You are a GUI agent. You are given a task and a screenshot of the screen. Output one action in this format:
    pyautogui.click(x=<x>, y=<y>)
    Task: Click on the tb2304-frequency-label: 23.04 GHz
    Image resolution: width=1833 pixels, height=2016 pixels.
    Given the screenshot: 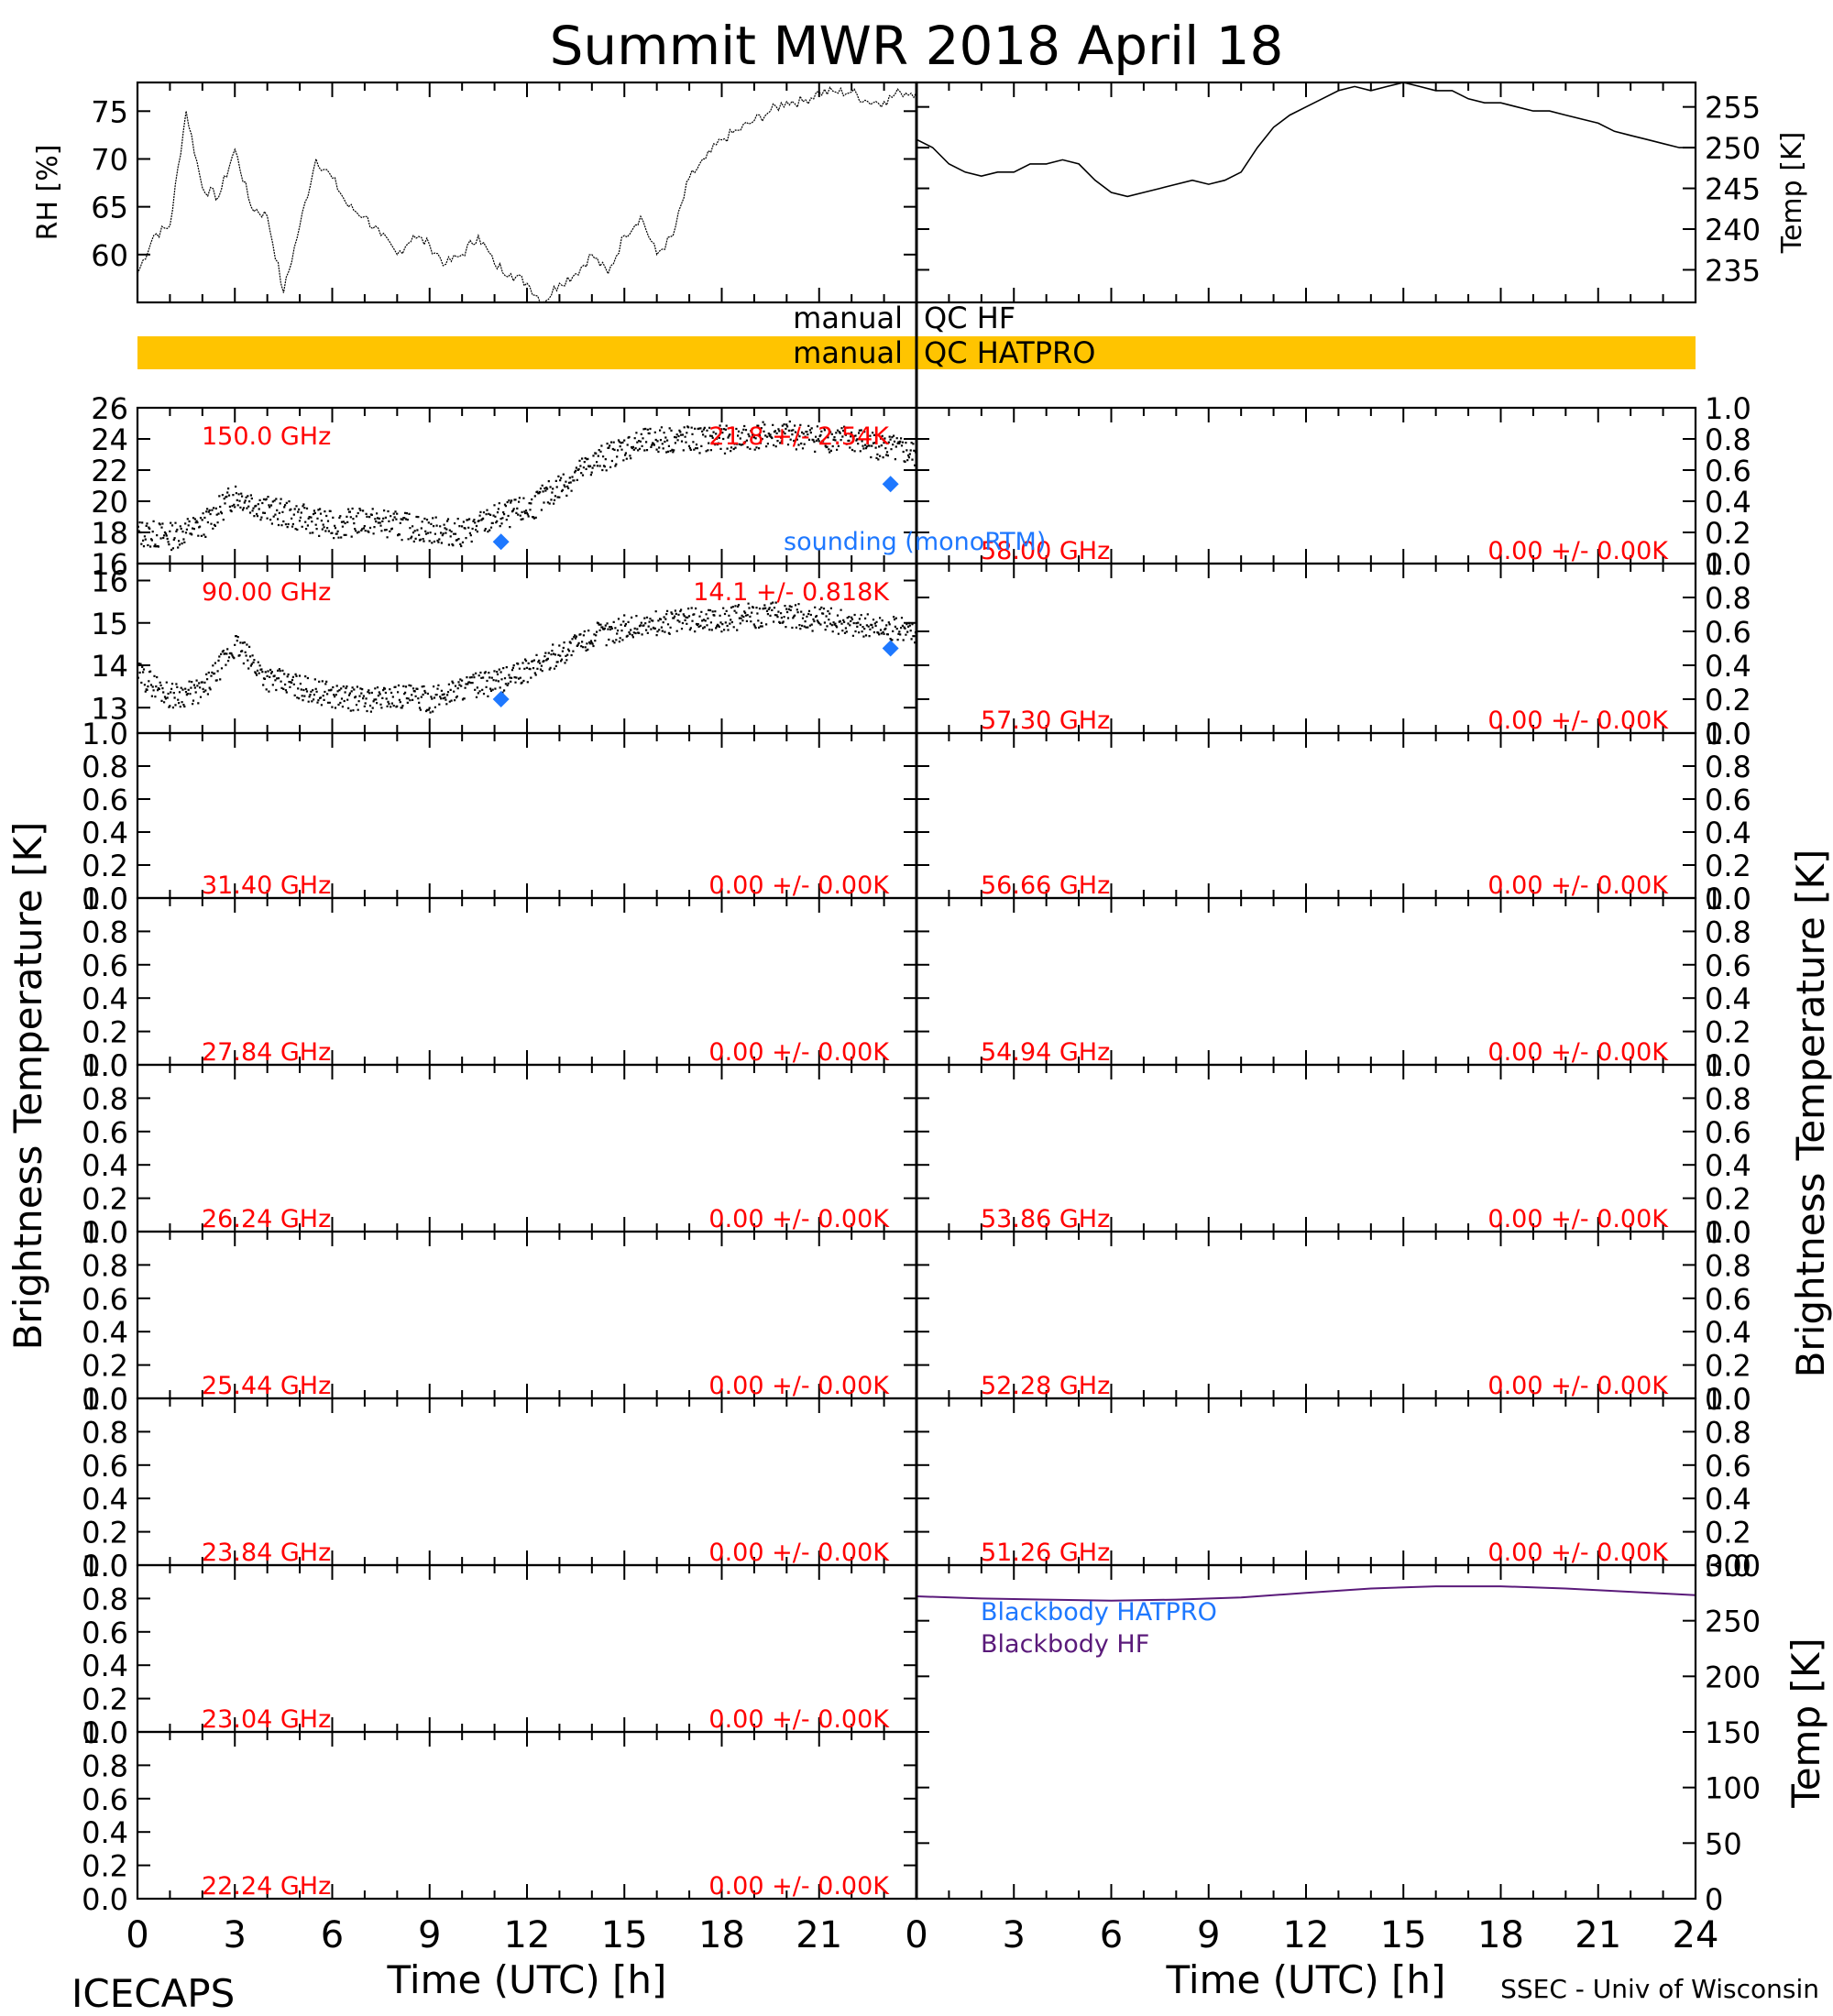 What is the action you would take?
    pyautogui.click(x=266, y=1719)
    